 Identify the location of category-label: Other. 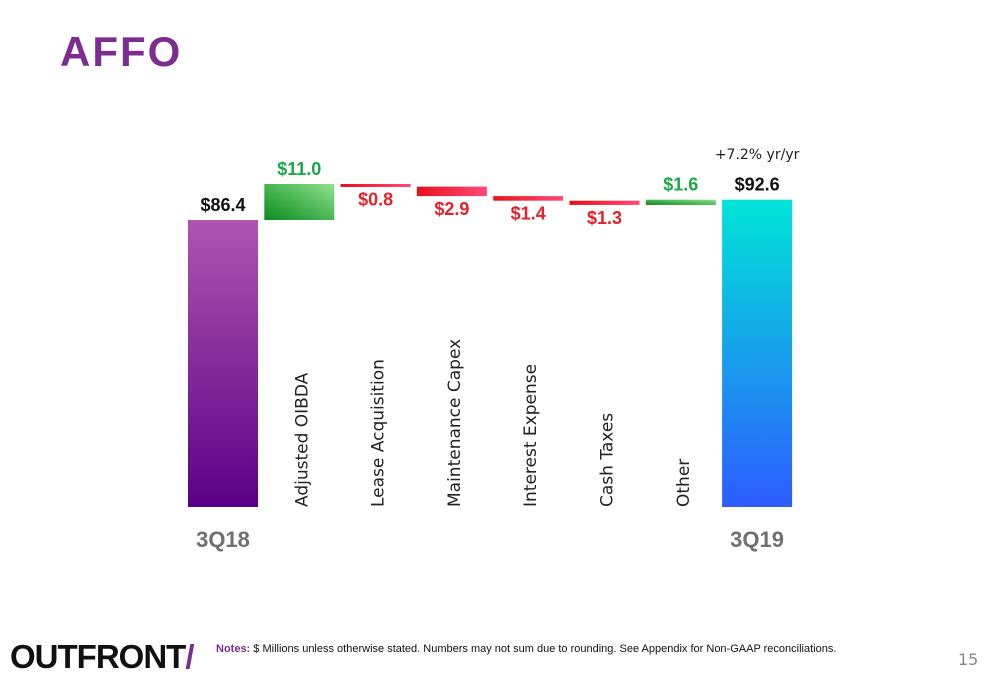
(684, 483).